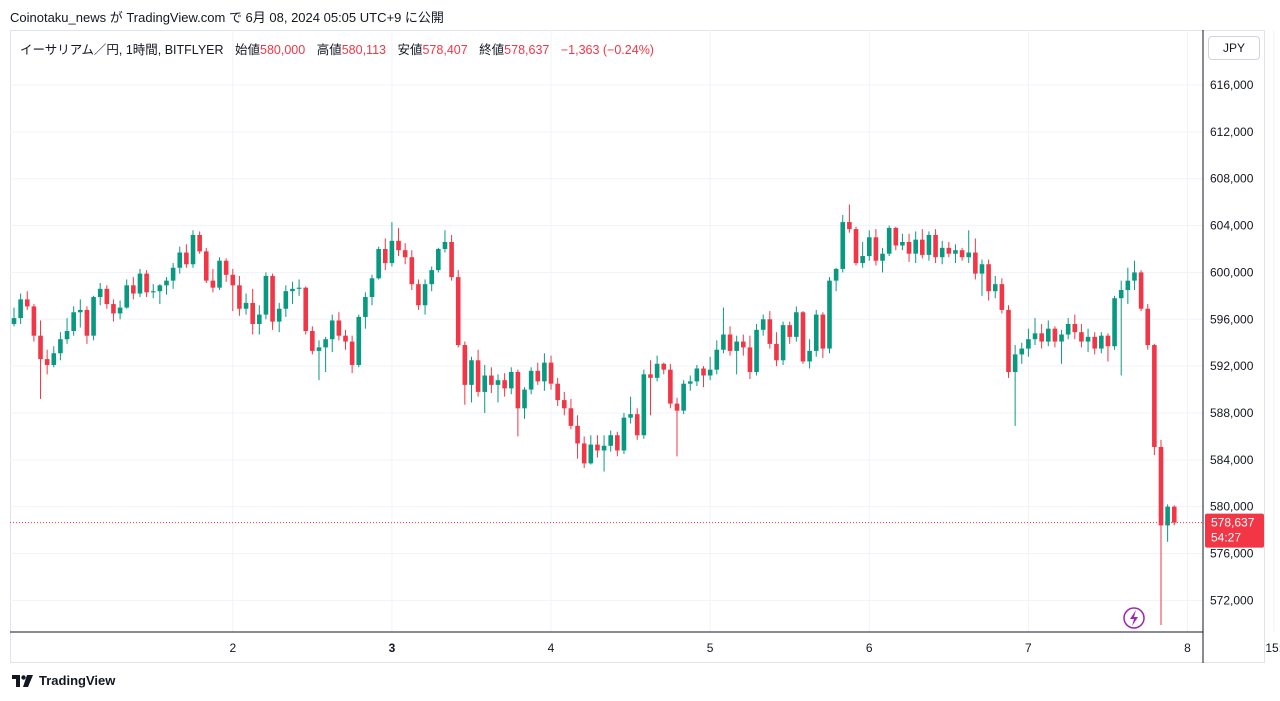  I want to click on currency-button: JPY, so click(1234, 48).